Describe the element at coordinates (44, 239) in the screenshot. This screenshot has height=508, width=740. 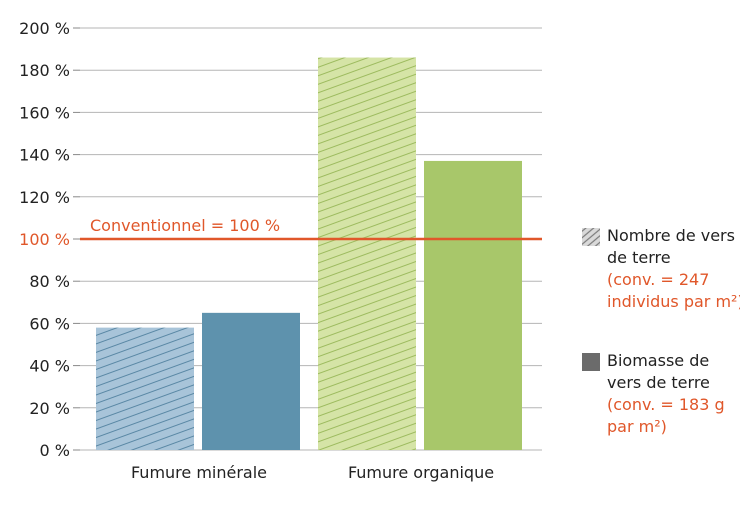
I see `y-tick-label: 100 %` at that location.